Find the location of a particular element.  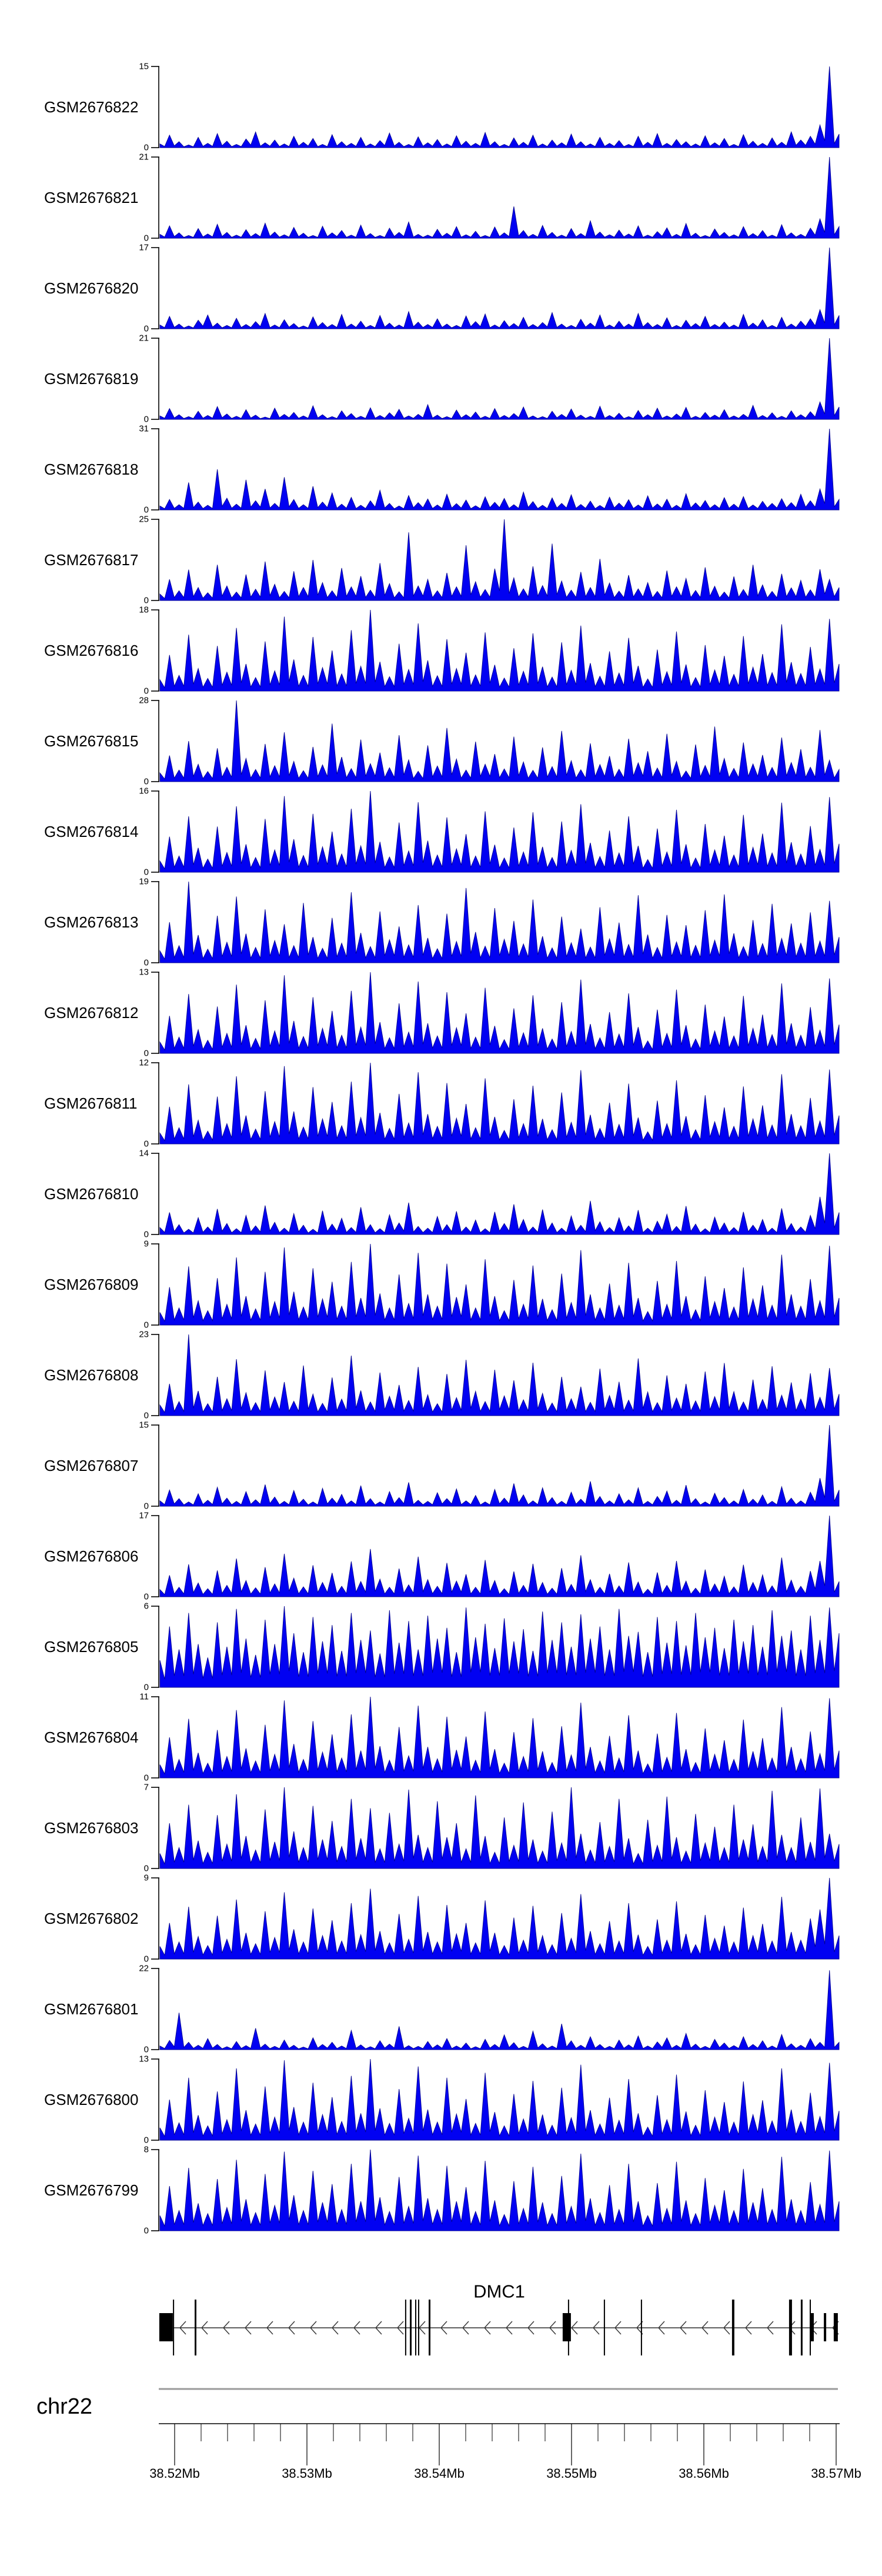

track-label: GSM2676808 is located at coordinates (91, 1375).